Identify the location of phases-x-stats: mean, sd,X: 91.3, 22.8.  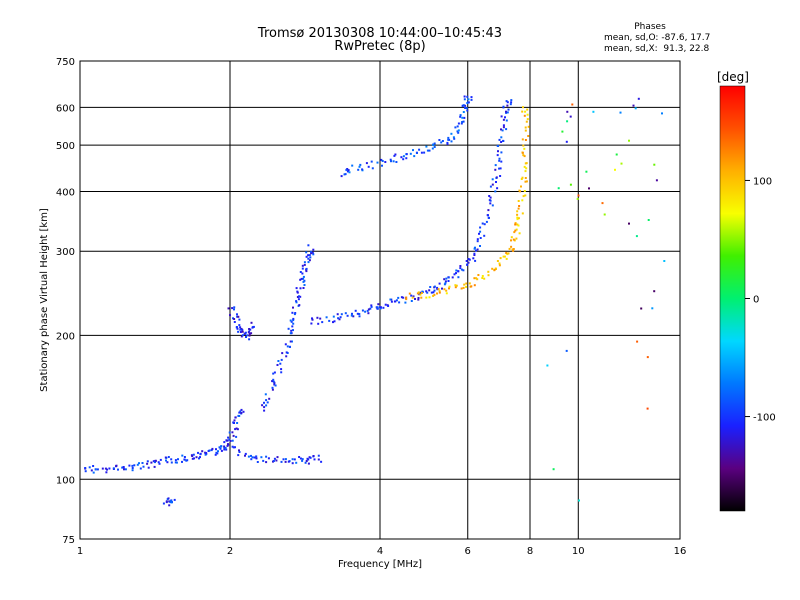
(657, 49).